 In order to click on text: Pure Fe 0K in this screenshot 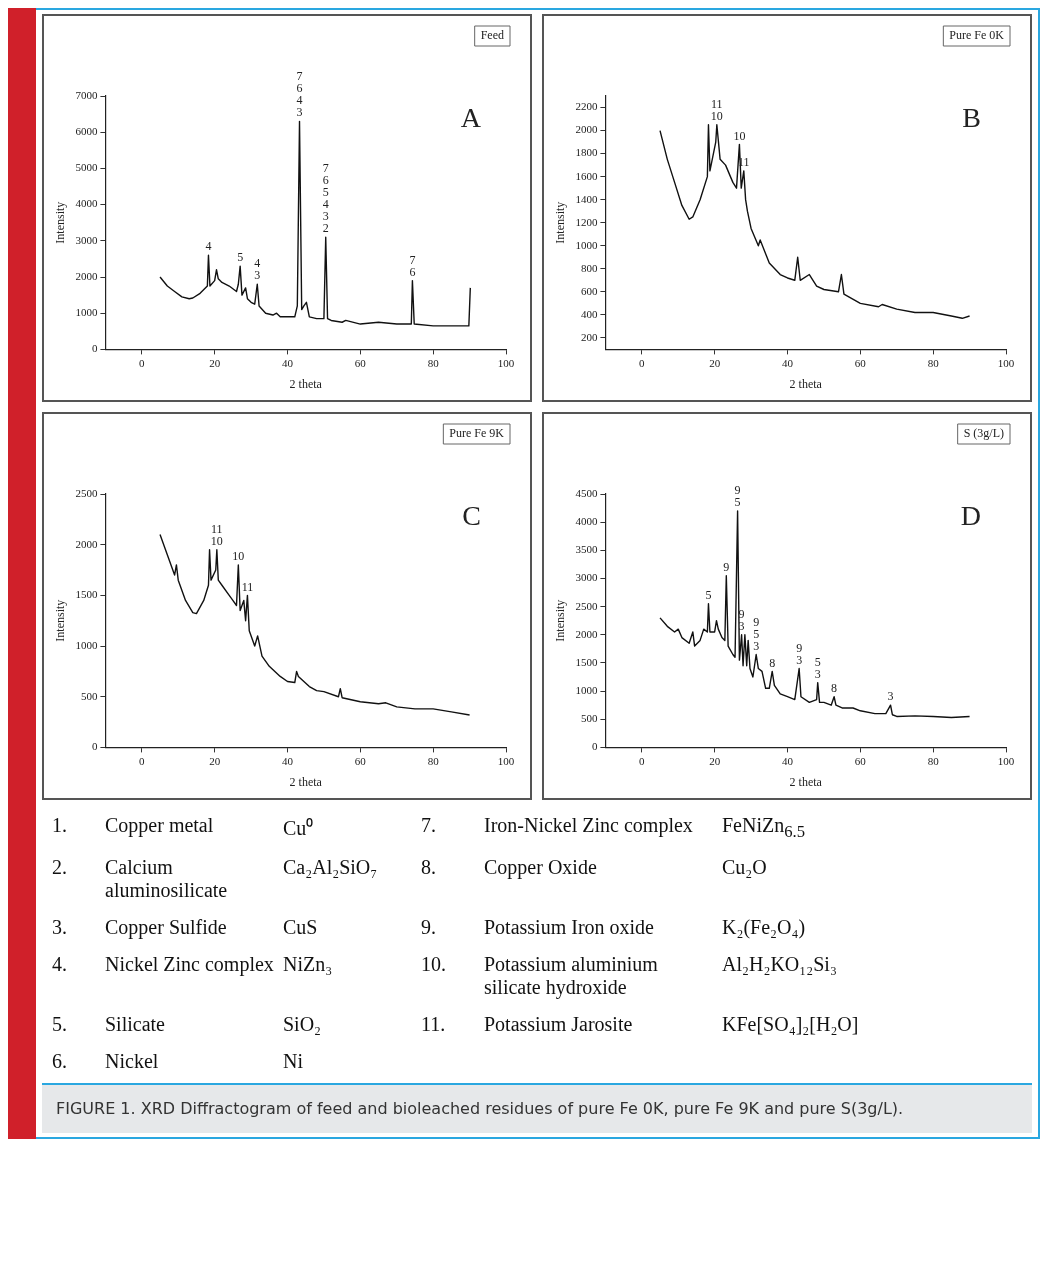, I will do `click(977, 35)`.